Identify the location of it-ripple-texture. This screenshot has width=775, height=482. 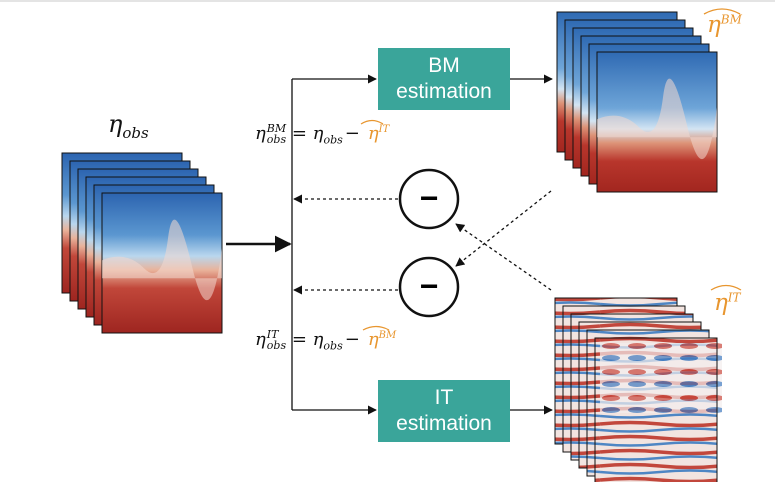
(661, 378).